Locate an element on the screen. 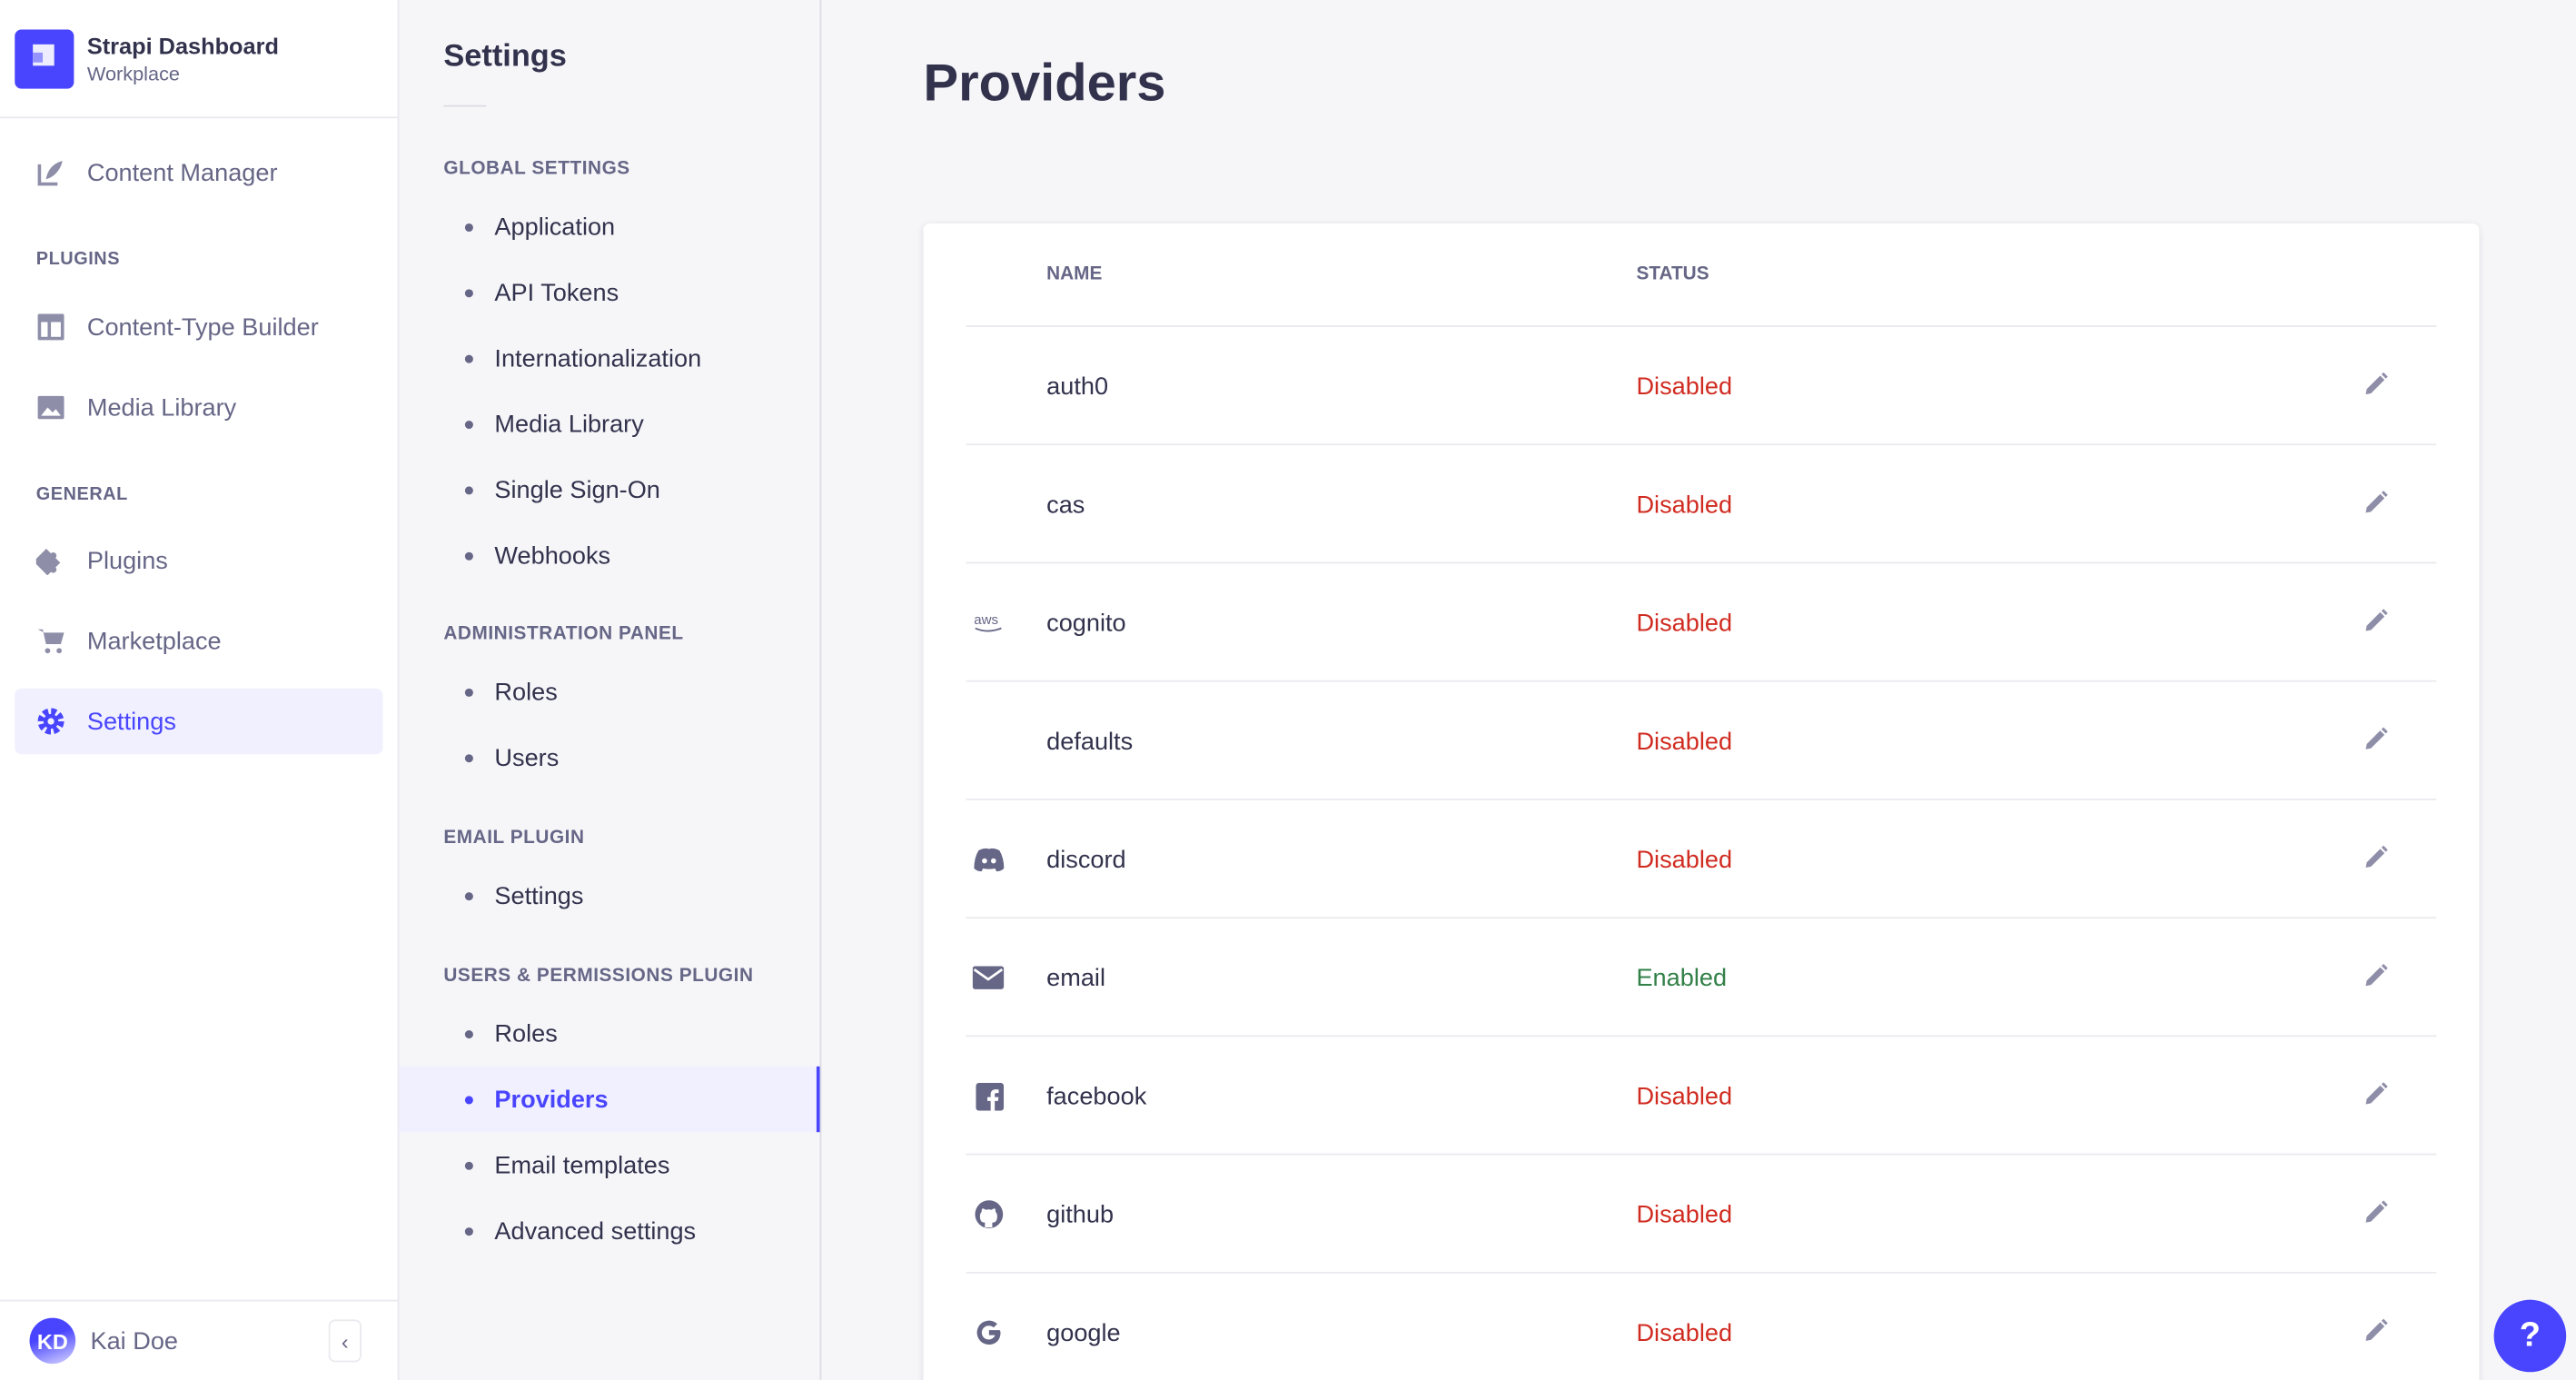  nav-label: Media Library is located at coordinates (161, 407).